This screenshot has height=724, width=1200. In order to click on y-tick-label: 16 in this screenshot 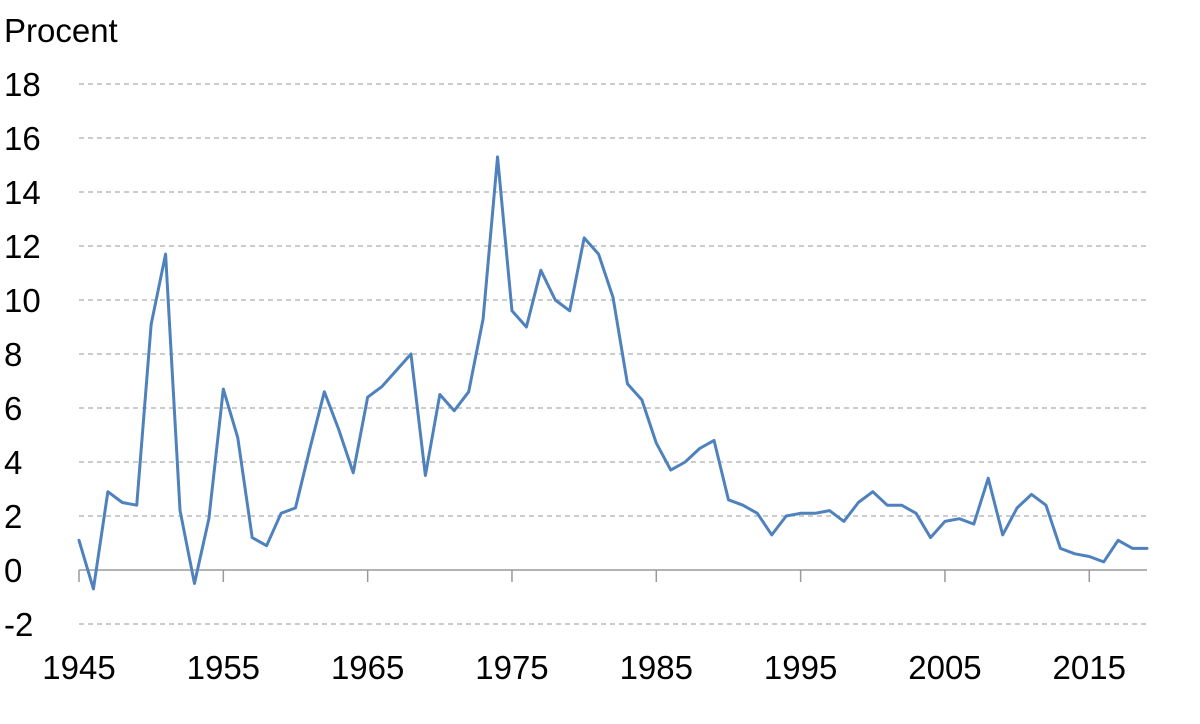, I will do `click(22, 138)`.